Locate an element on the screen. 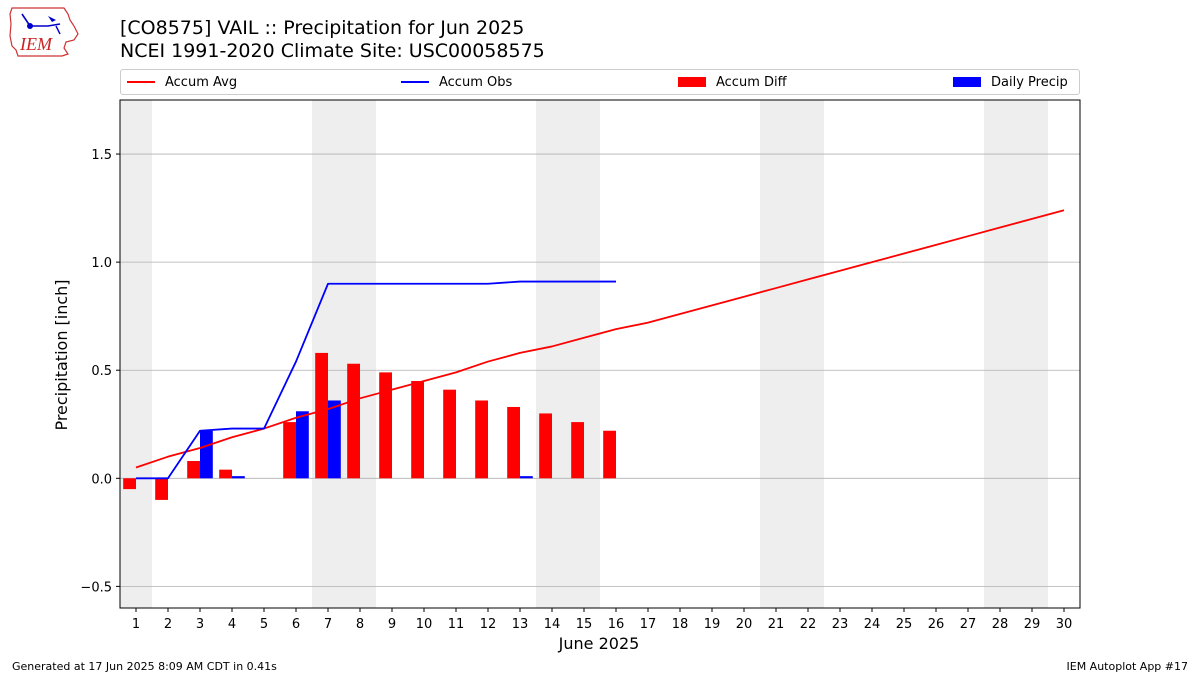 Image resolution: width=1200 pixels, height=675 pixels. x-tick-label: 27 is located at coordinates (968, 624).